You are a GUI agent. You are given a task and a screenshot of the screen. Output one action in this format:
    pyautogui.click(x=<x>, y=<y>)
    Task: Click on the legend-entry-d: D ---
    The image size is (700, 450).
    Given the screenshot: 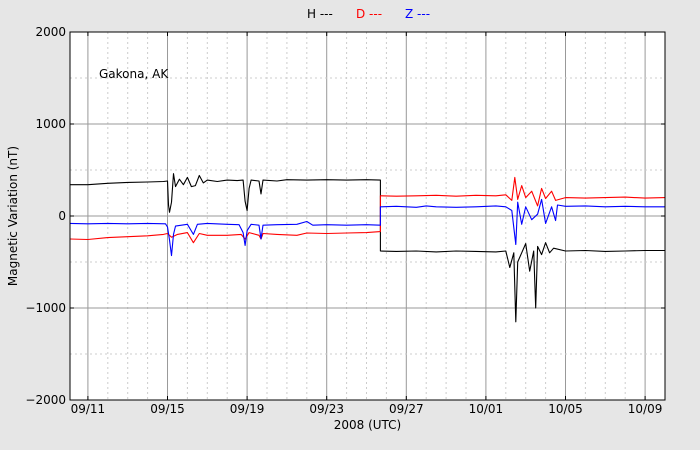 What is the action you would take?
    pyautogui.click(x=369, y=14)
    